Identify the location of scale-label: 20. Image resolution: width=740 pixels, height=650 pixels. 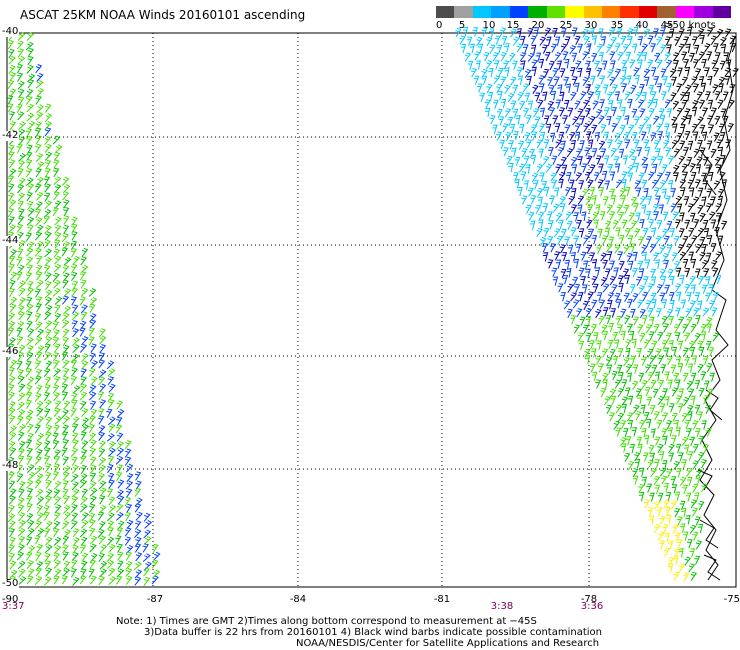
(538, 25).